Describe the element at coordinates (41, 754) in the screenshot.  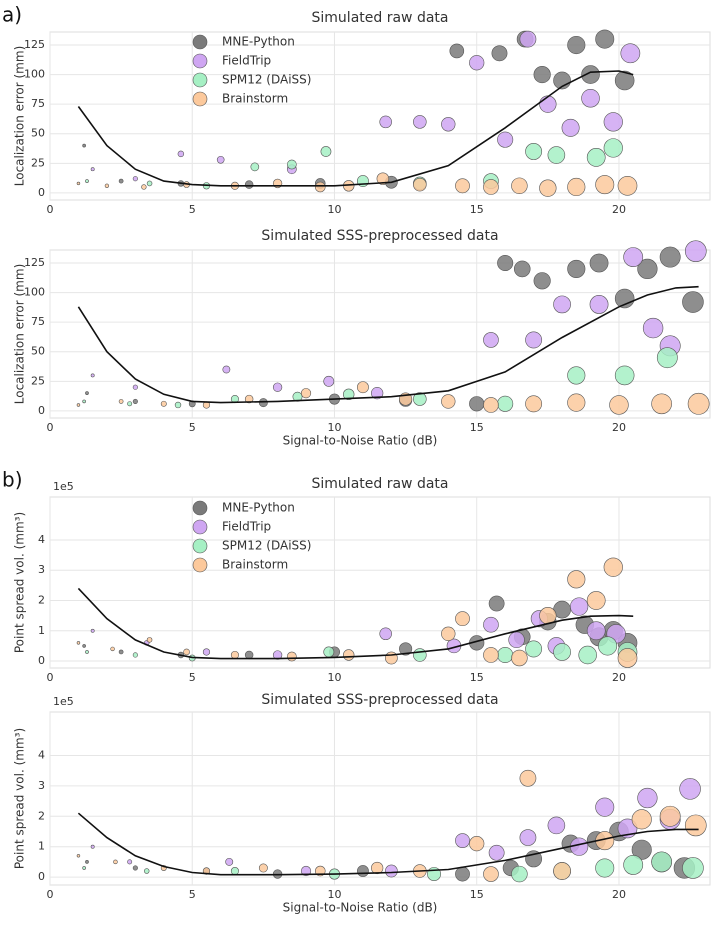
I see `y-tick-label: 4` at that location.